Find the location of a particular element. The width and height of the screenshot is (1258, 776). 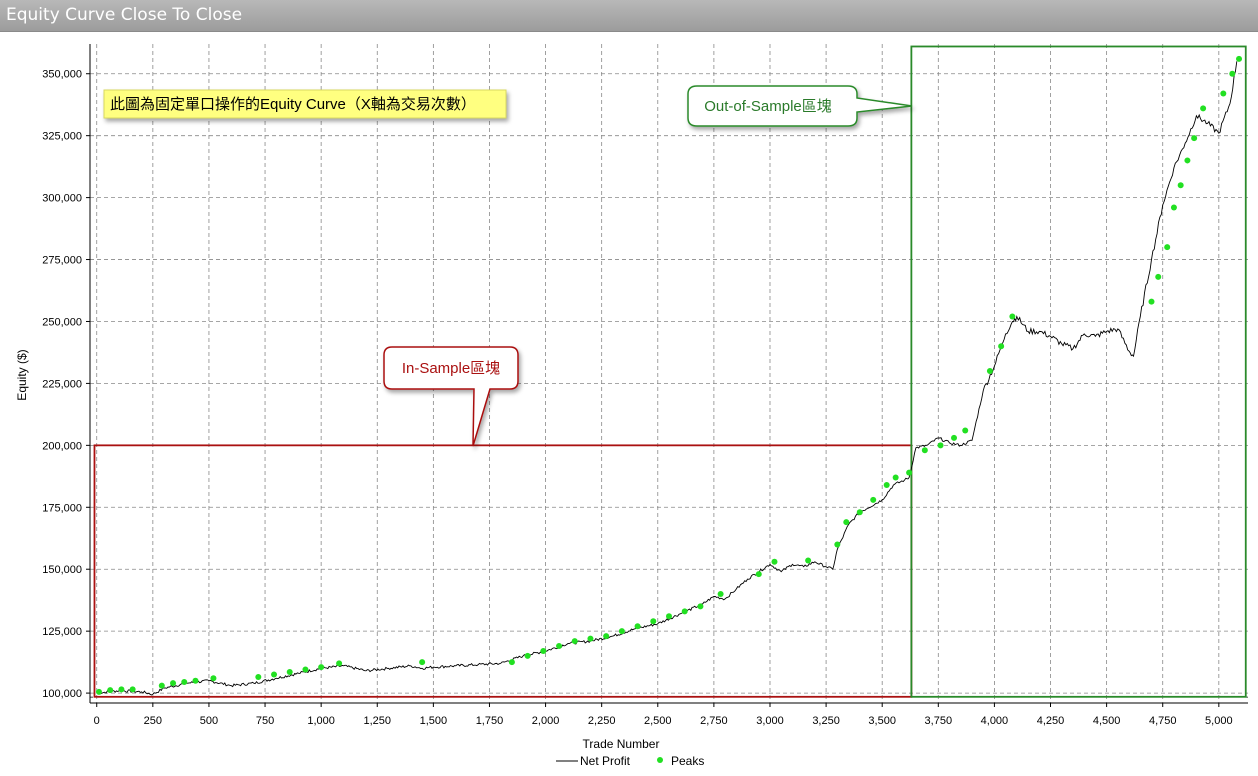

x-tick-label: 1,000 is located at coordinates (321, 721).